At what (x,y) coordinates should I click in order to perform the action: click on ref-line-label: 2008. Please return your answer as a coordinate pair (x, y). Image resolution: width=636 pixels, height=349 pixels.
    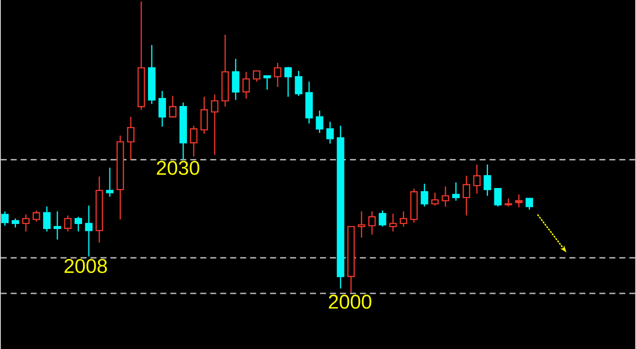
    Looking at the image, I should click on (85, 265).